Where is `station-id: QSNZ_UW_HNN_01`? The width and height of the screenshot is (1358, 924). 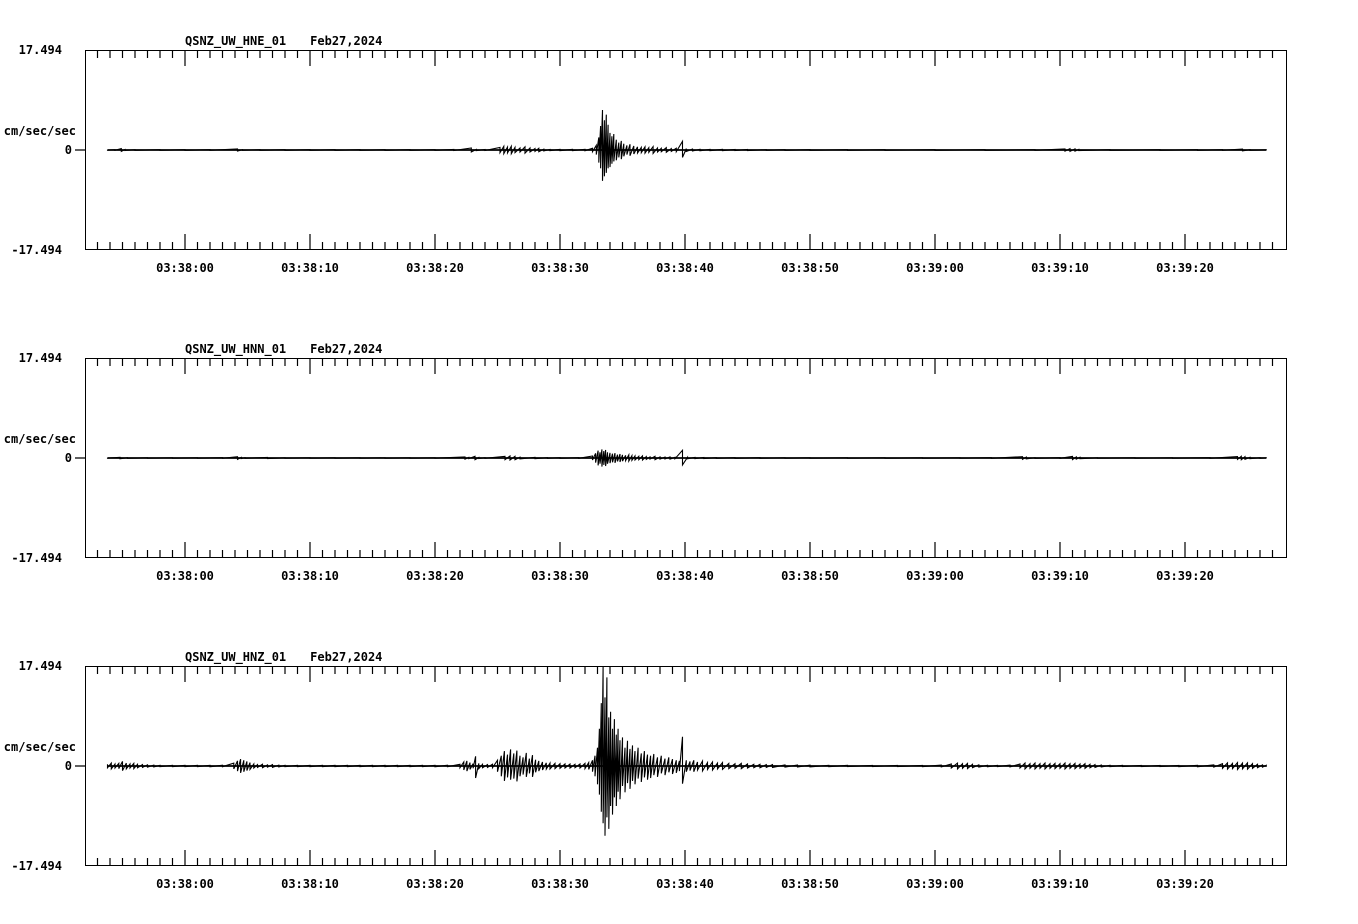
station-id: QSNZ_UW_HNN_01 is located at coordinates (236, 349).